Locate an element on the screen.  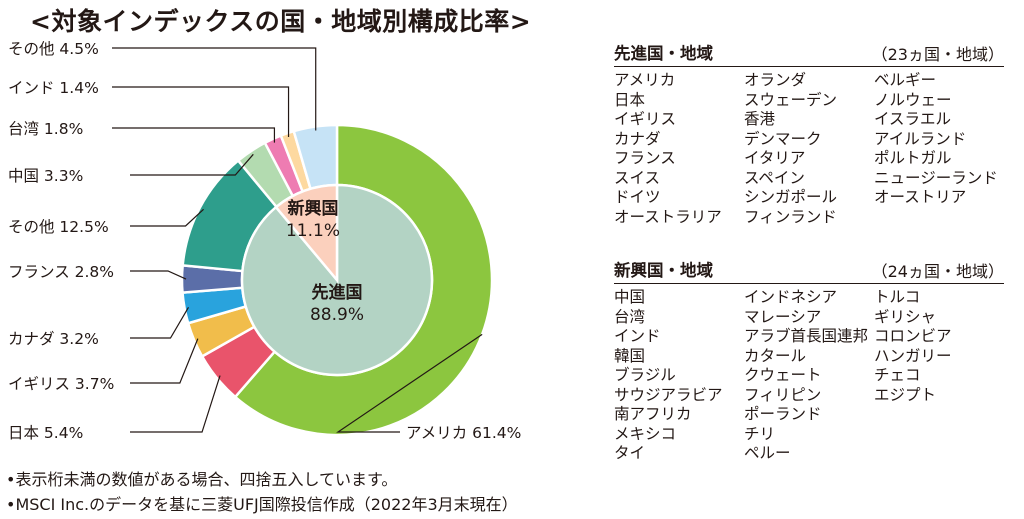
emerging-country: クウェート is located at coordinates (783, 375).